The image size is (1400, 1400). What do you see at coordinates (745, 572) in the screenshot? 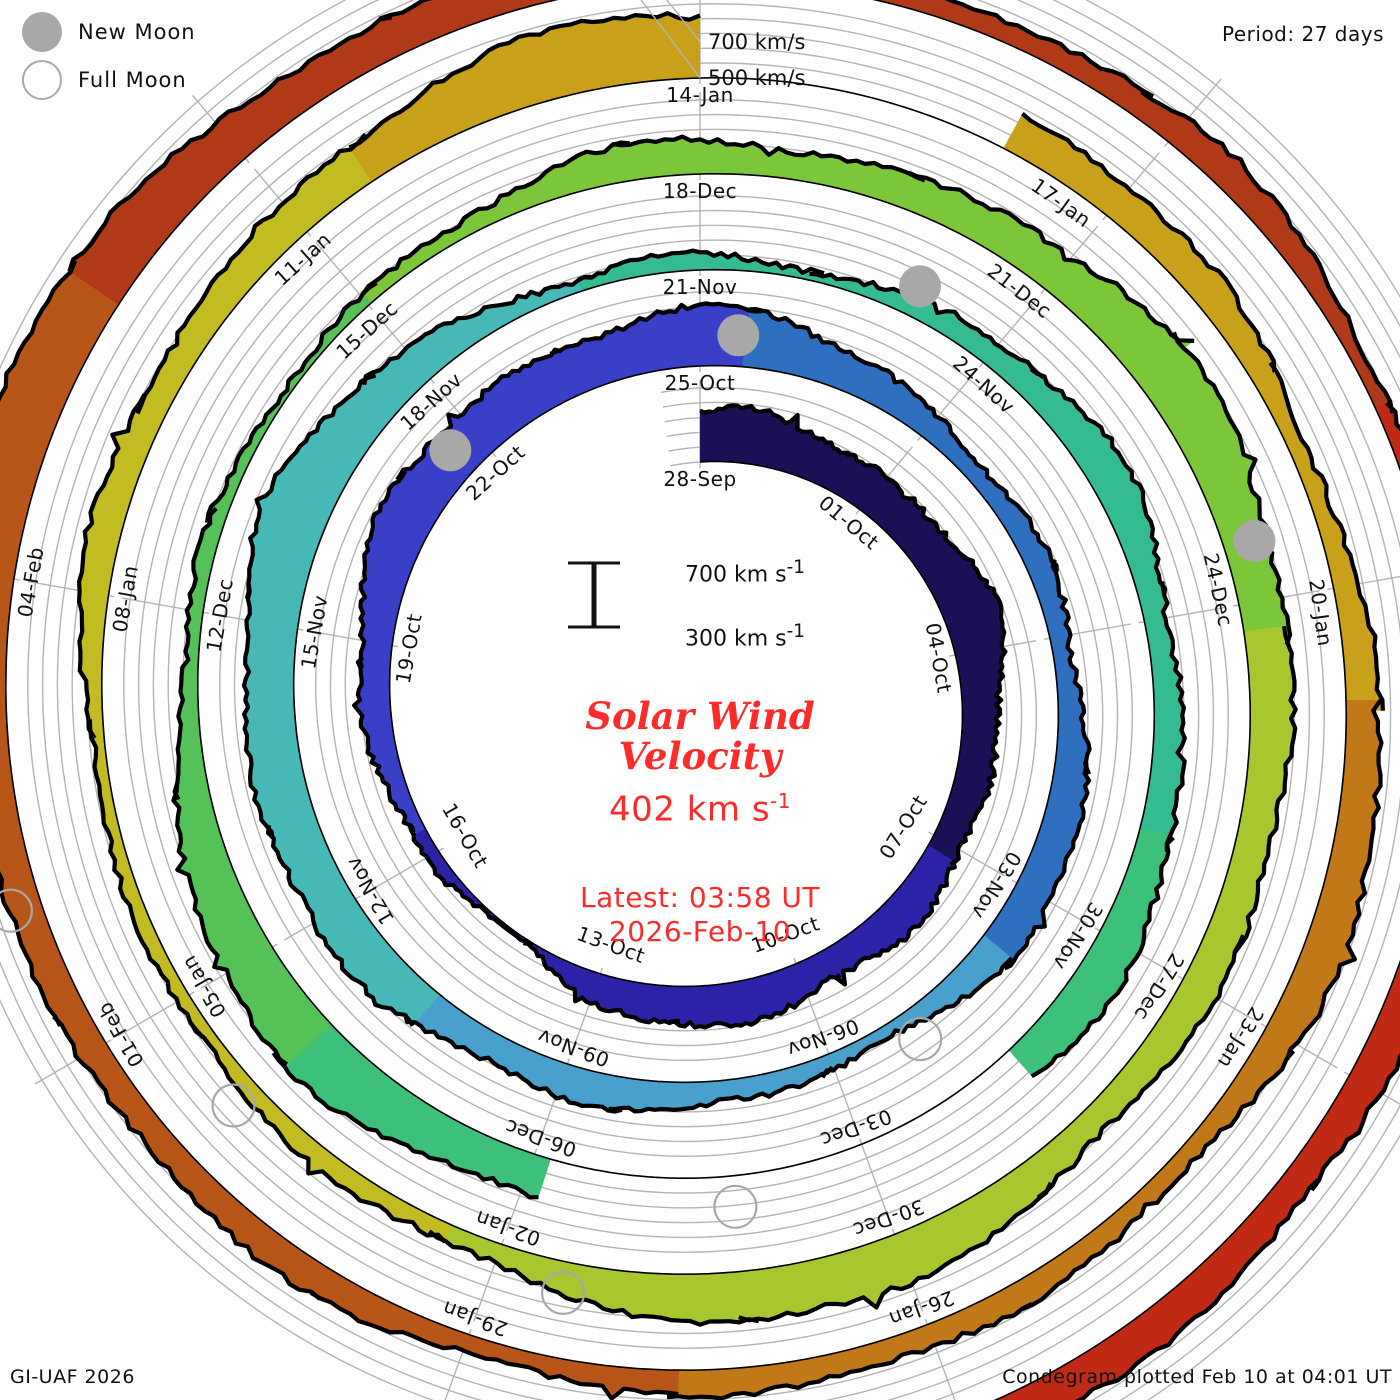
I see `scale-top-label: 700 km s-1` at bounding box center [745, 572].